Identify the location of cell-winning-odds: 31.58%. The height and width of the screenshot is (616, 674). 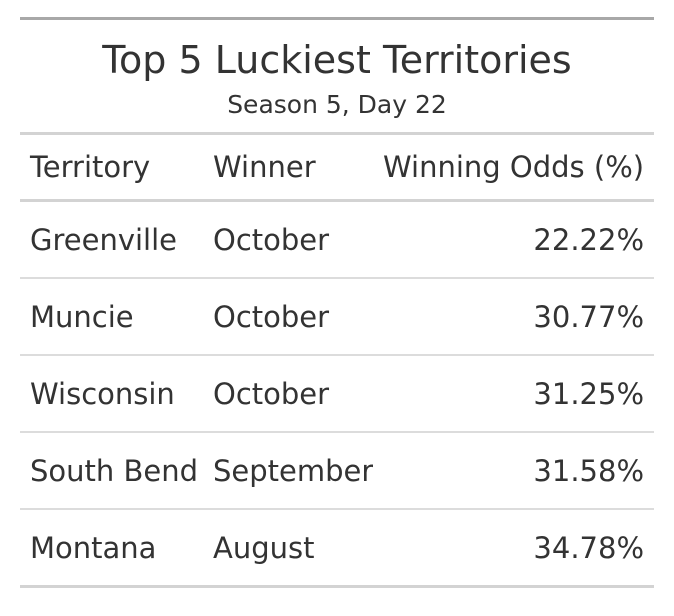
(513, 471).